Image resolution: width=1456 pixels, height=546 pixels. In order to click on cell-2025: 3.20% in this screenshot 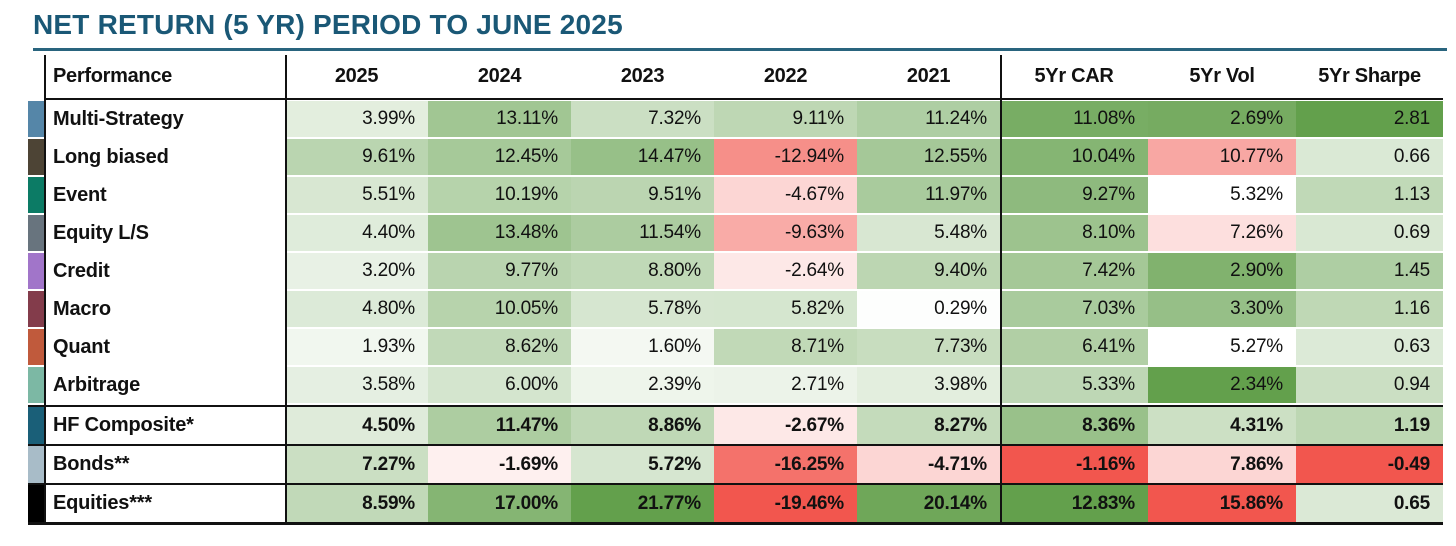, I will do `click(356, 271)`.